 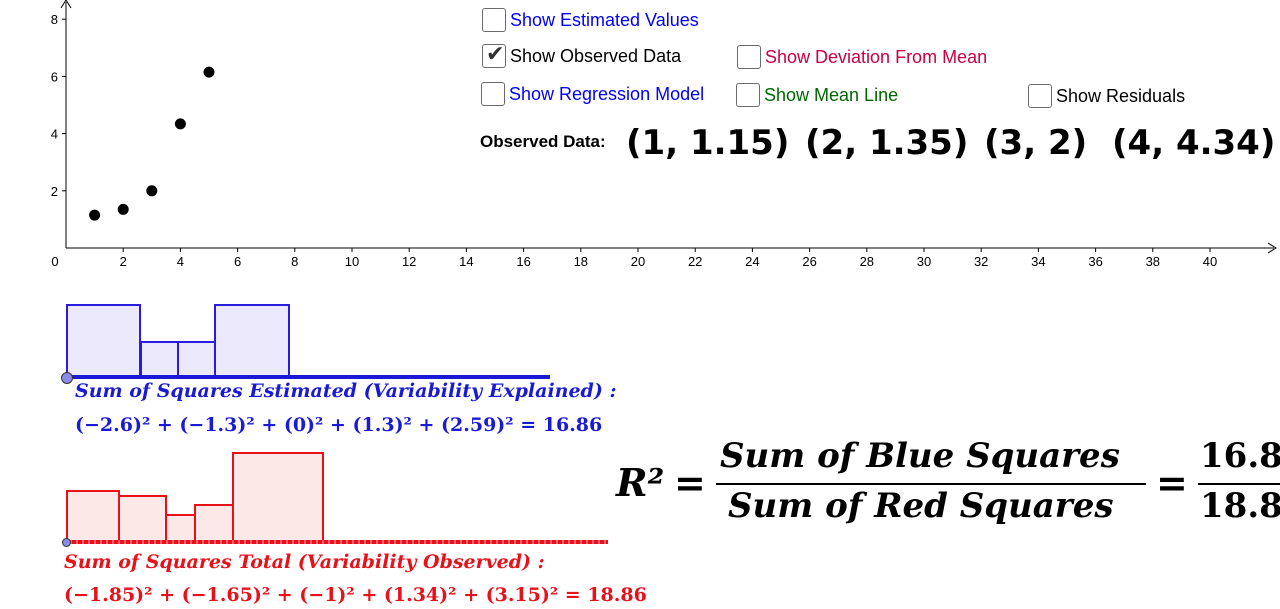 What do you see at coordinates (1240, 506) in the screenshot?
I see `r2-den-value: 18.86` at bounding box center [1240, 506].